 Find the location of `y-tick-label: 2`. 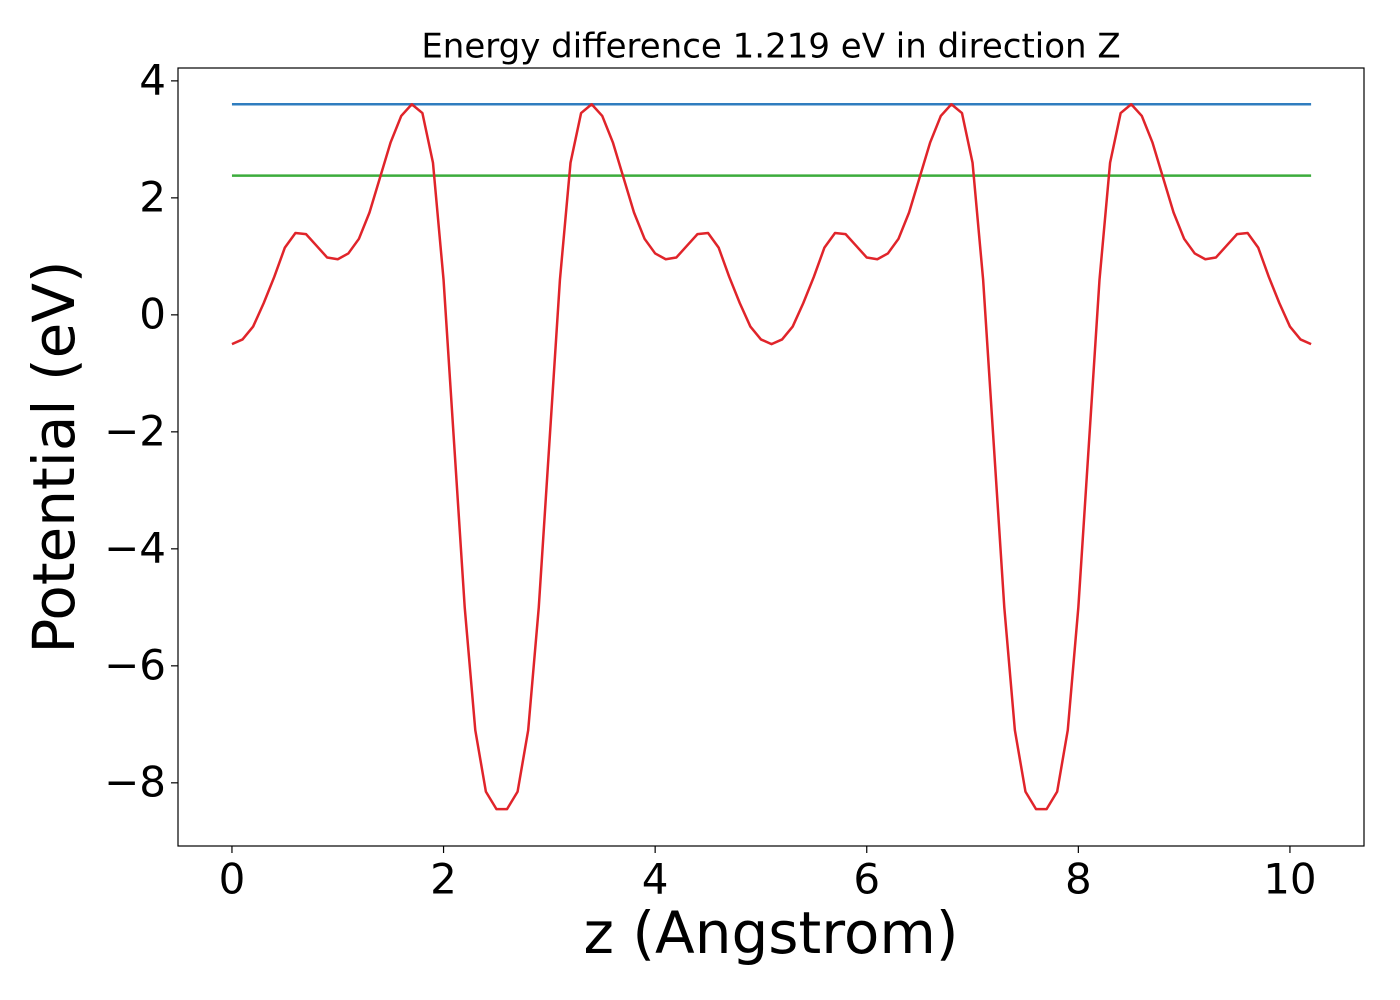

y-tick-label: 2 is located at coordinates (152, 196).